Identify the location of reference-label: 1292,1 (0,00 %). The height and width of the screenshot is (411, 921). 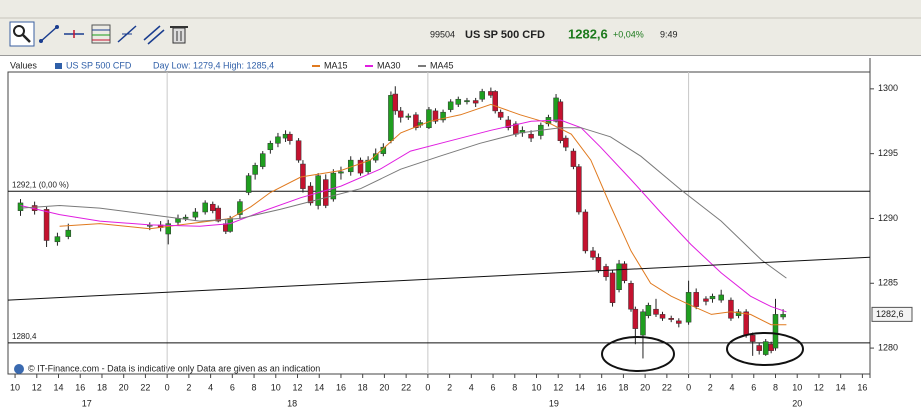
(40, 184).